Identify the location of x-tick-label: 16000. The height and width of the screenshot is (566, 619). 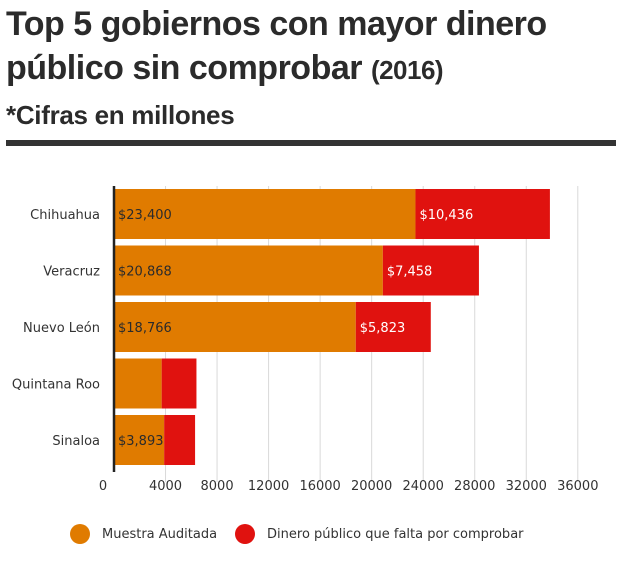
(319, 486).